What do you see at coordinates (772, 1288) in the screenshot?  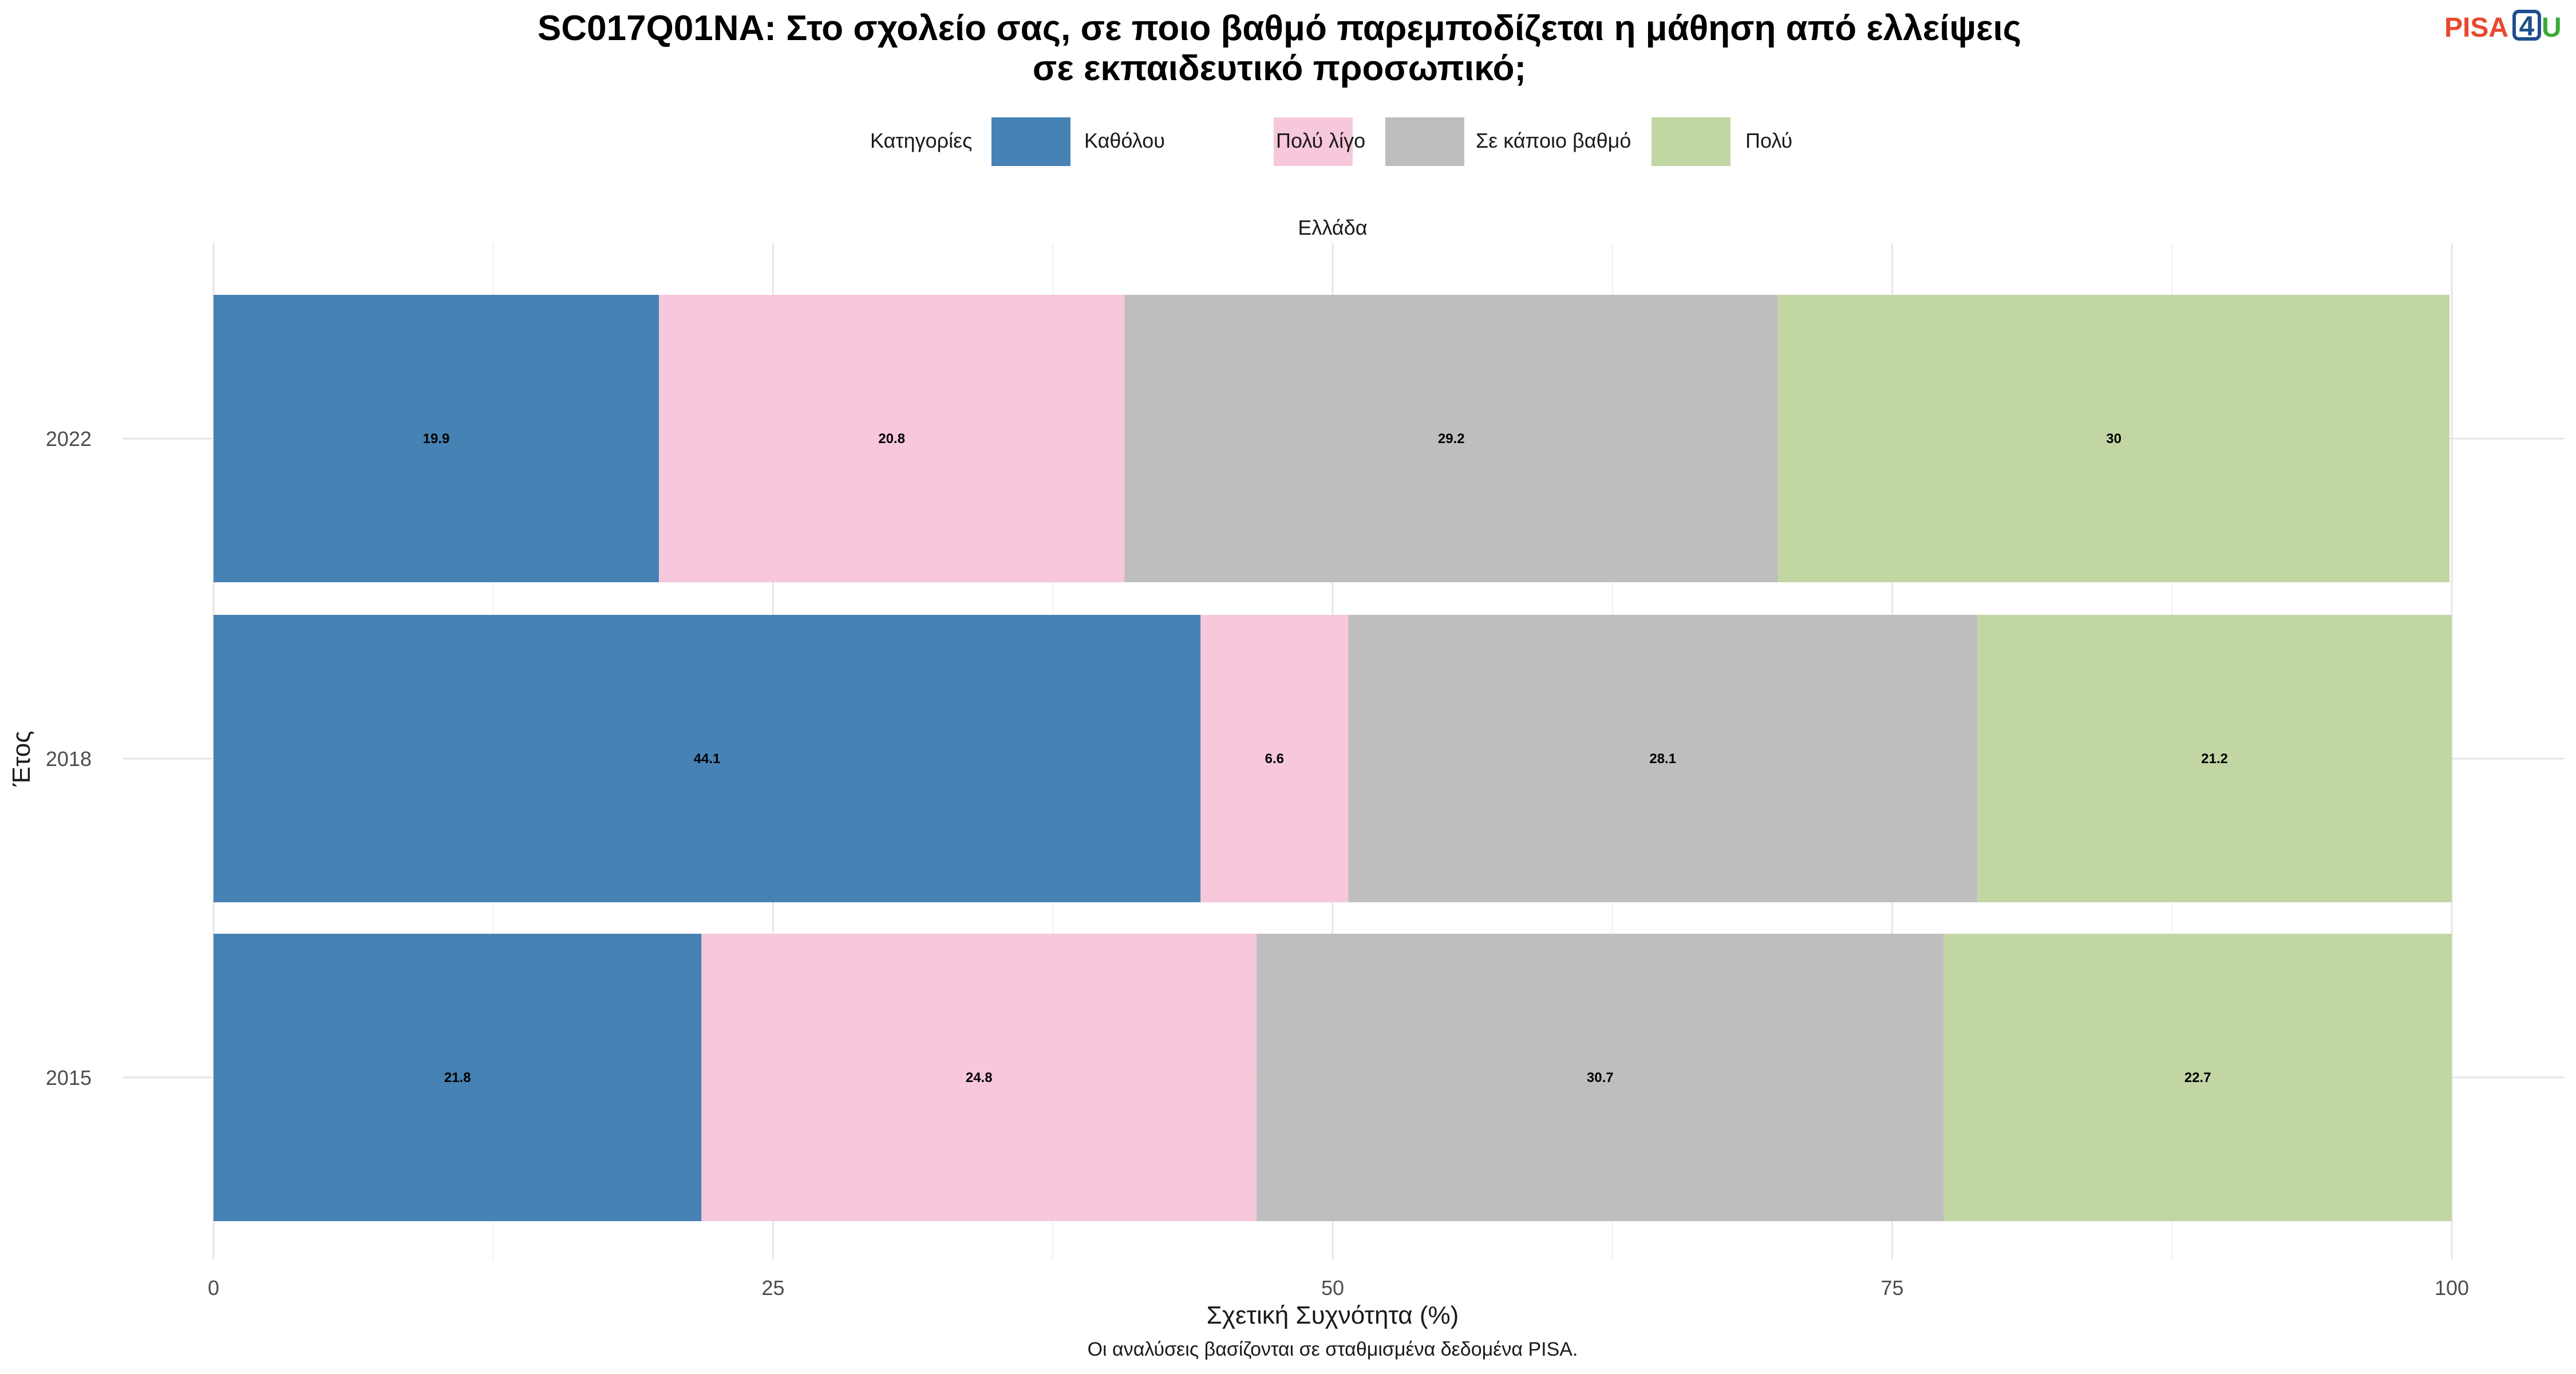 I see `x-tick-label-25: 25` at bounding box center [772, 1288].